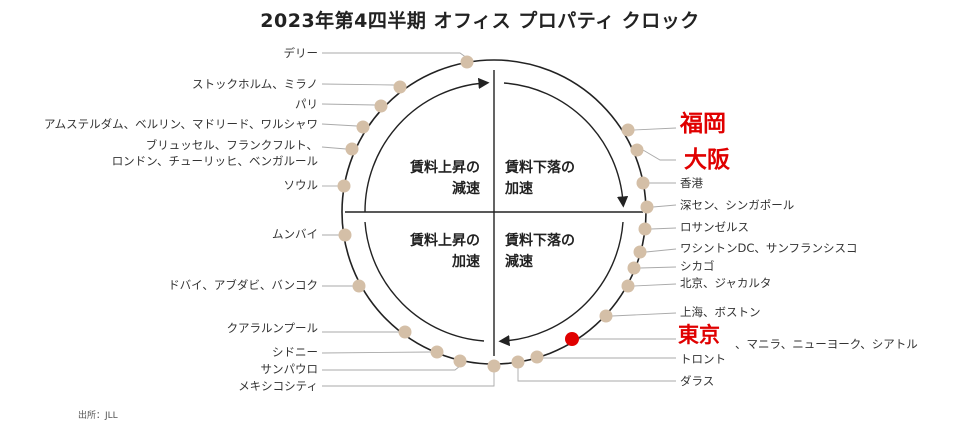 The width and height of the screenshot is (960, 430). I want to click on market-label: シカゴ, so click(697, 266).